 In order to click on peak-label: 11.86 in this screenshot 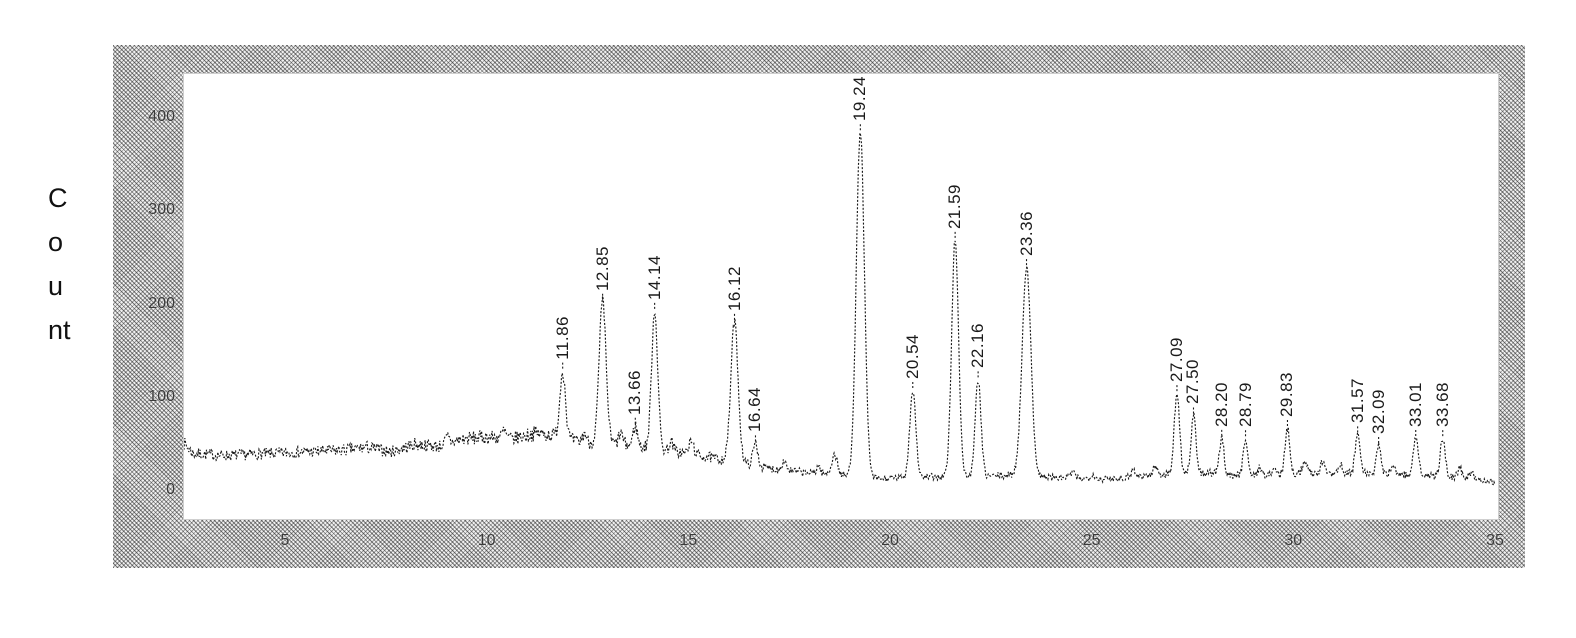, I will do `click(562, 337)`.